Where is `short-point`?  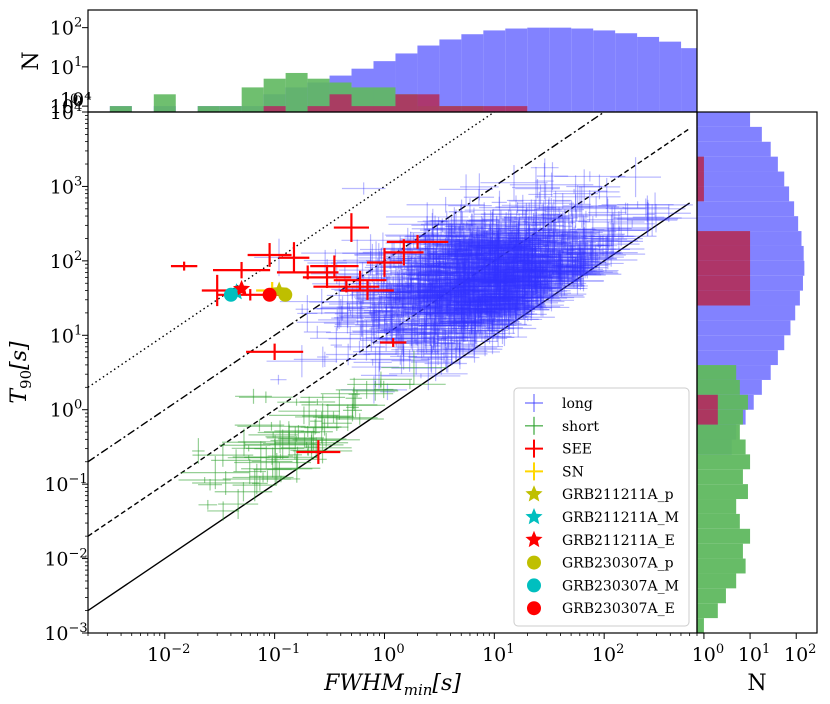 short-point is located at coordinates (265, 397).